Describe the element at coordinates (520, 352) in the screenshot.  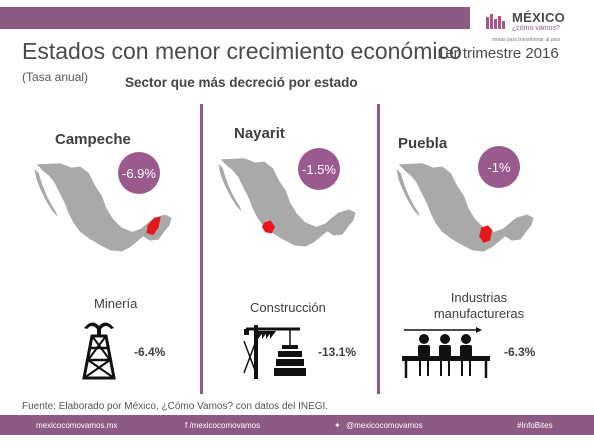
I see `sector-change-puebla: -6.3%` at that location.